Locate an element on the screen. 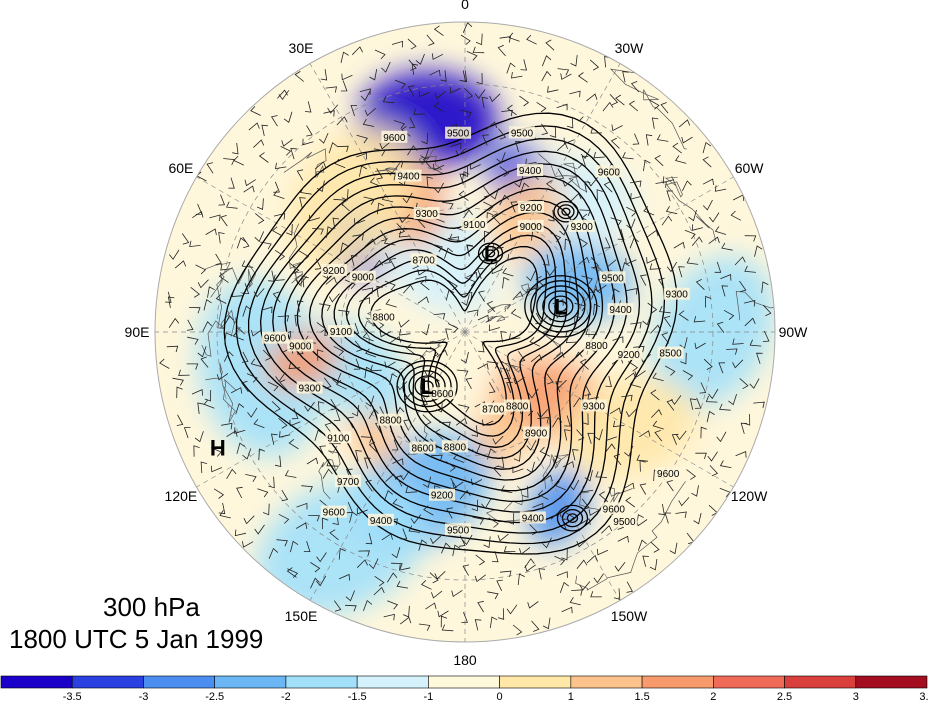 The image size is (928, 702). contour-label: 9500 is located at coordinates (521, 132).